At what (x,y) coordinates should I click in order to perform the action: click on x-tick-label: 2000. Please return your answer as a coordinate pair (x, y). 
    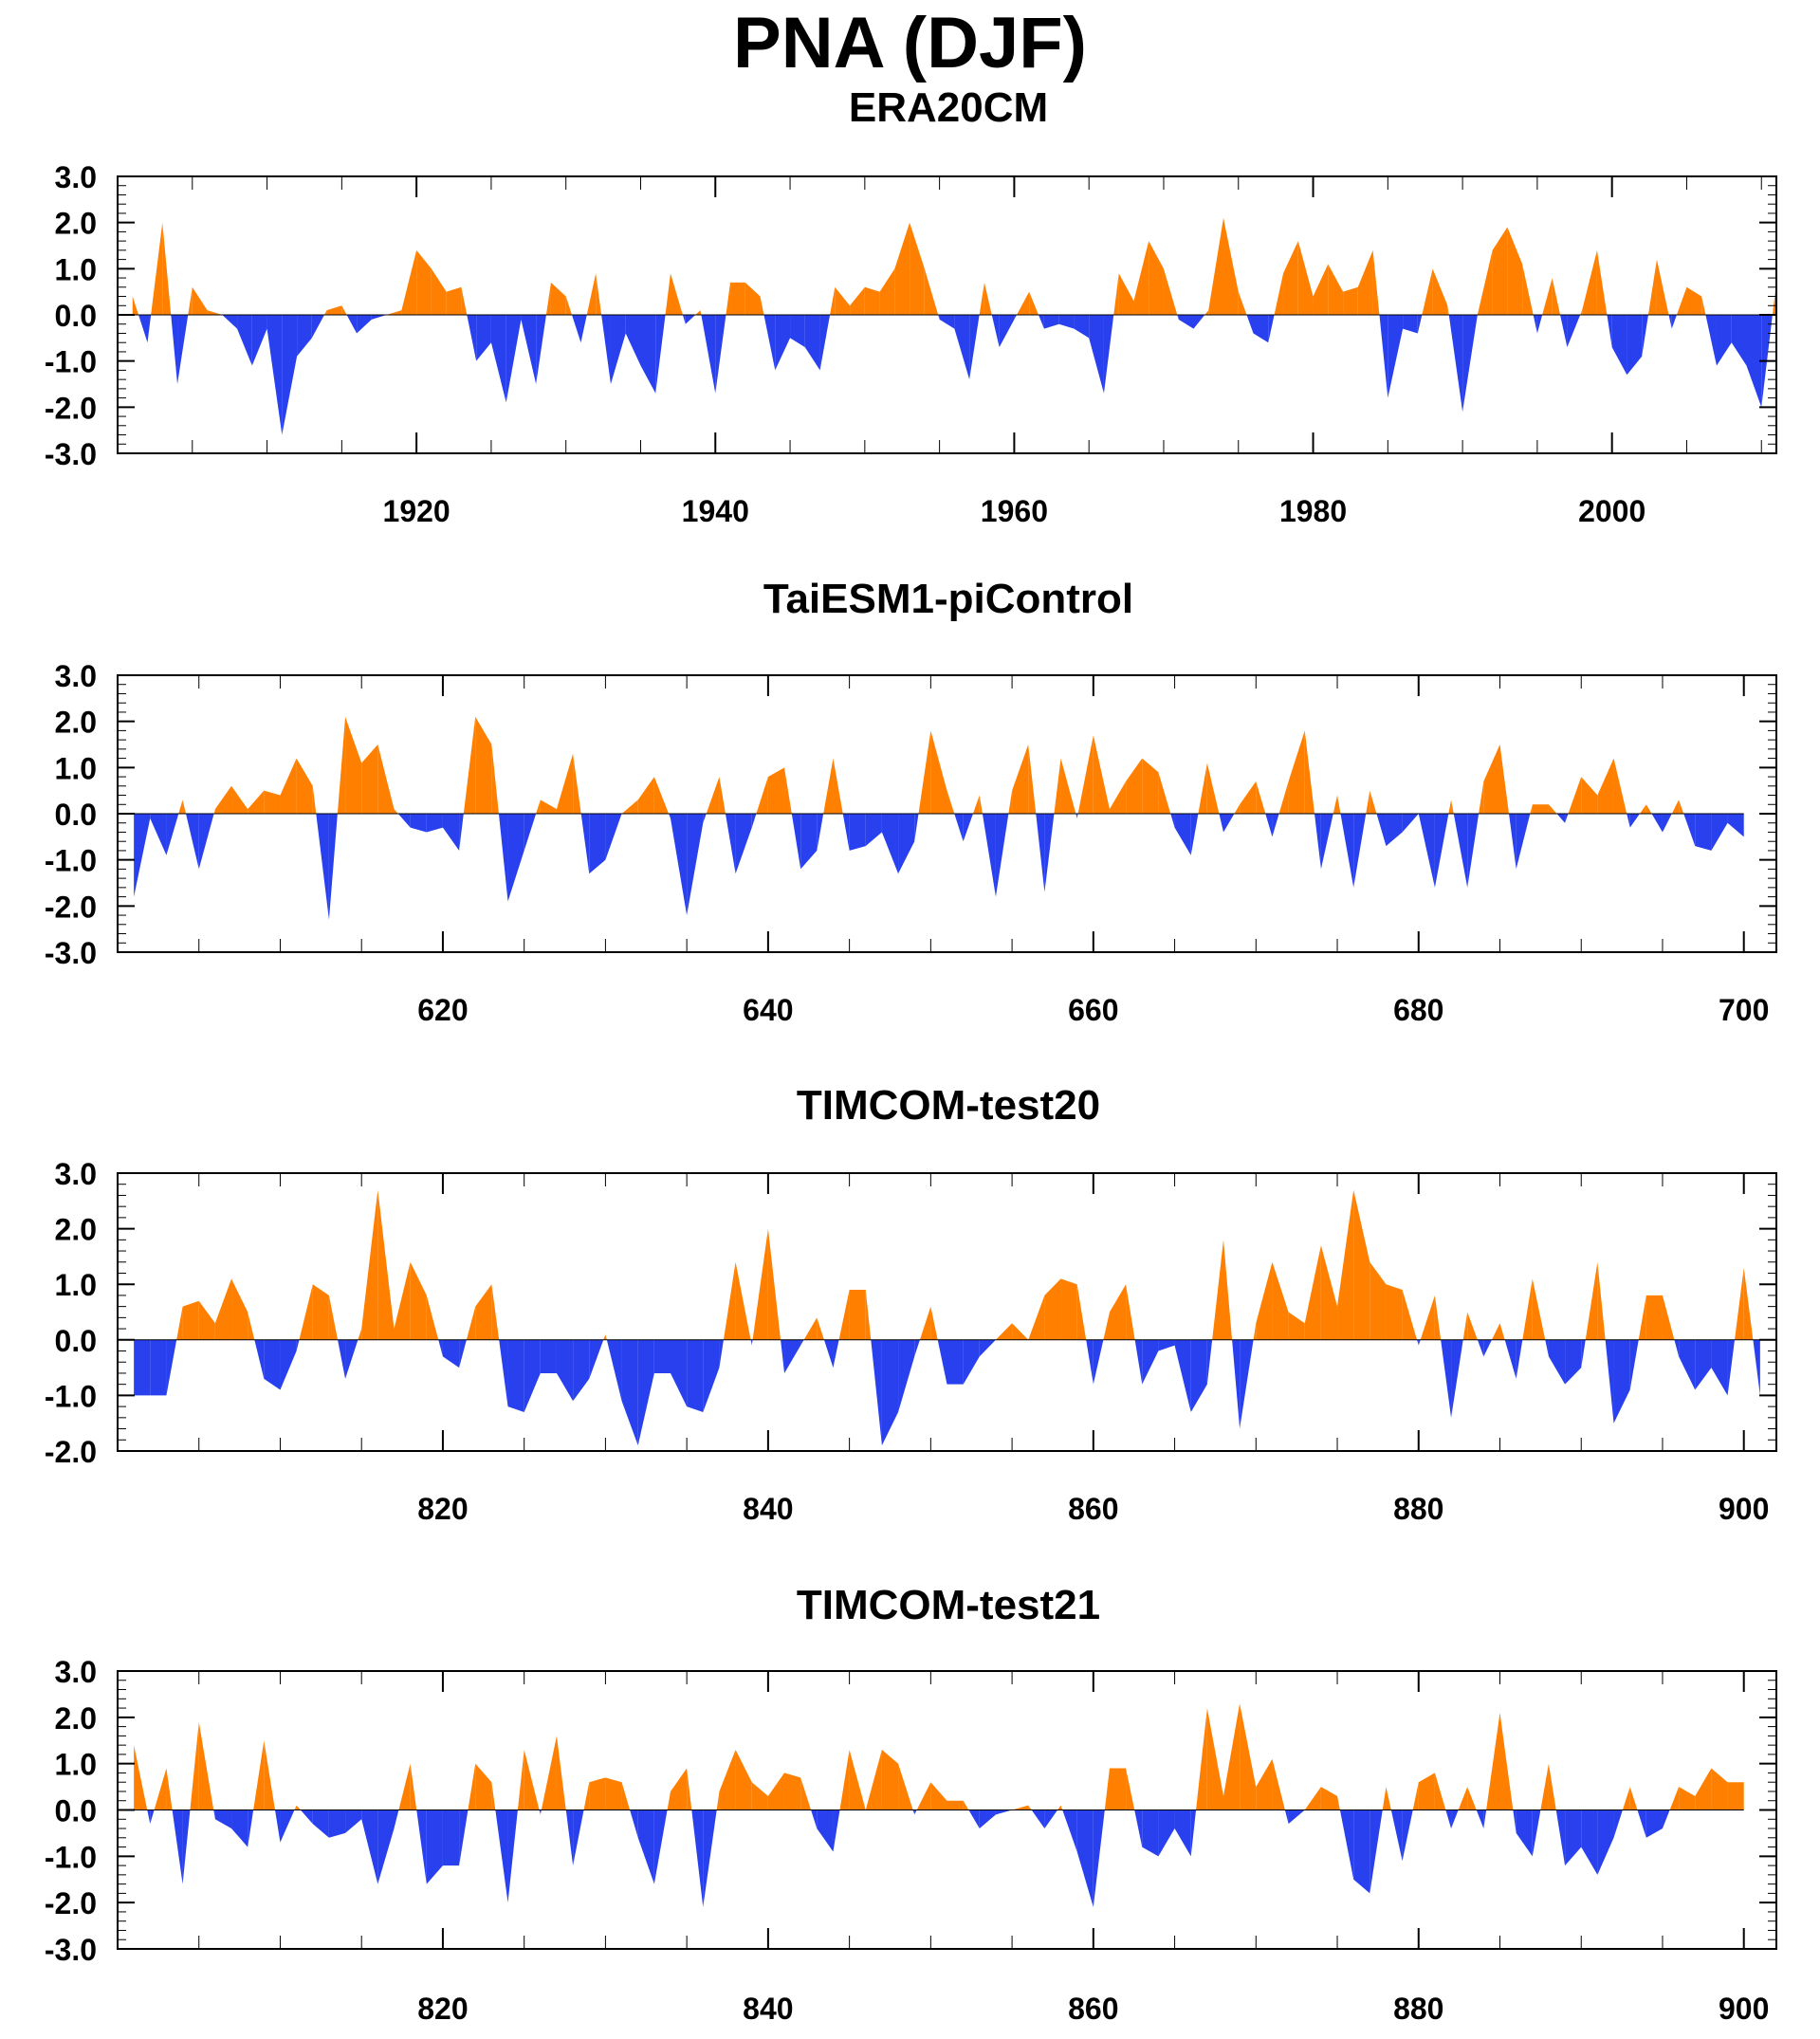
    Looking at the image, I should click on (1611, 511).